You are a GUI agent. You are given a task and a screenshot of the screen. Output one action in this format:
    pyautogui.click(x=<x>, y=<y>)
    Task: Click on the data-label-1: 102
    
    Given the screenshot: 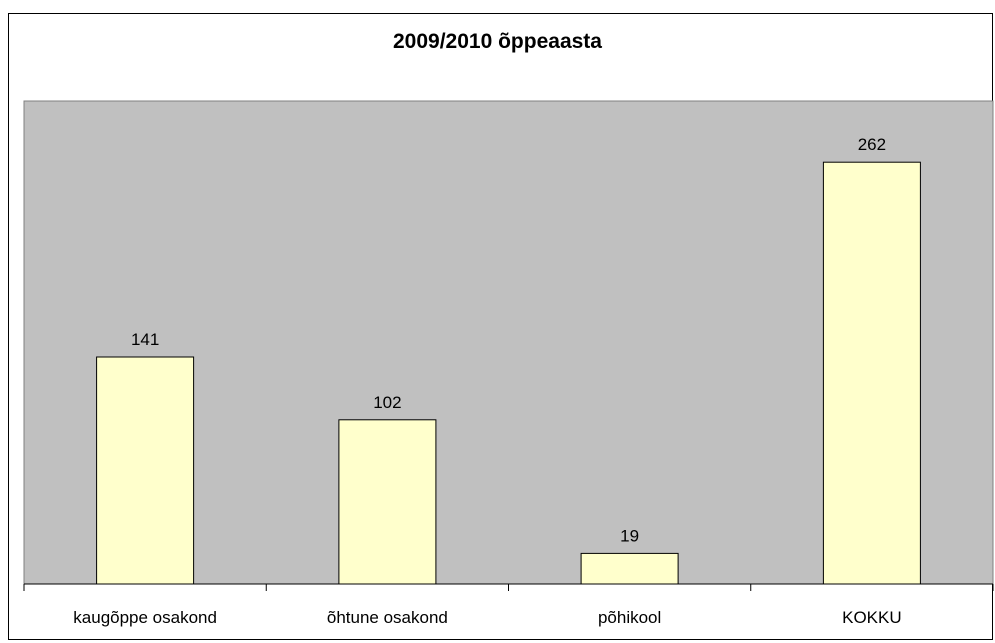 What is the action you would take?
    pyautogui.click(x=387, y=402)
    